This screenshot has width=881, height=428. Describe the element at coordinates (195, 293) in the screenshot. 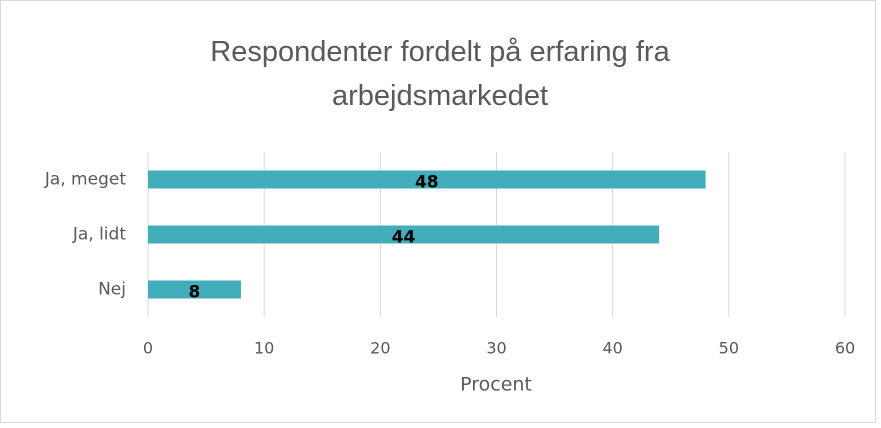

I see `data-label: 8` at that location.